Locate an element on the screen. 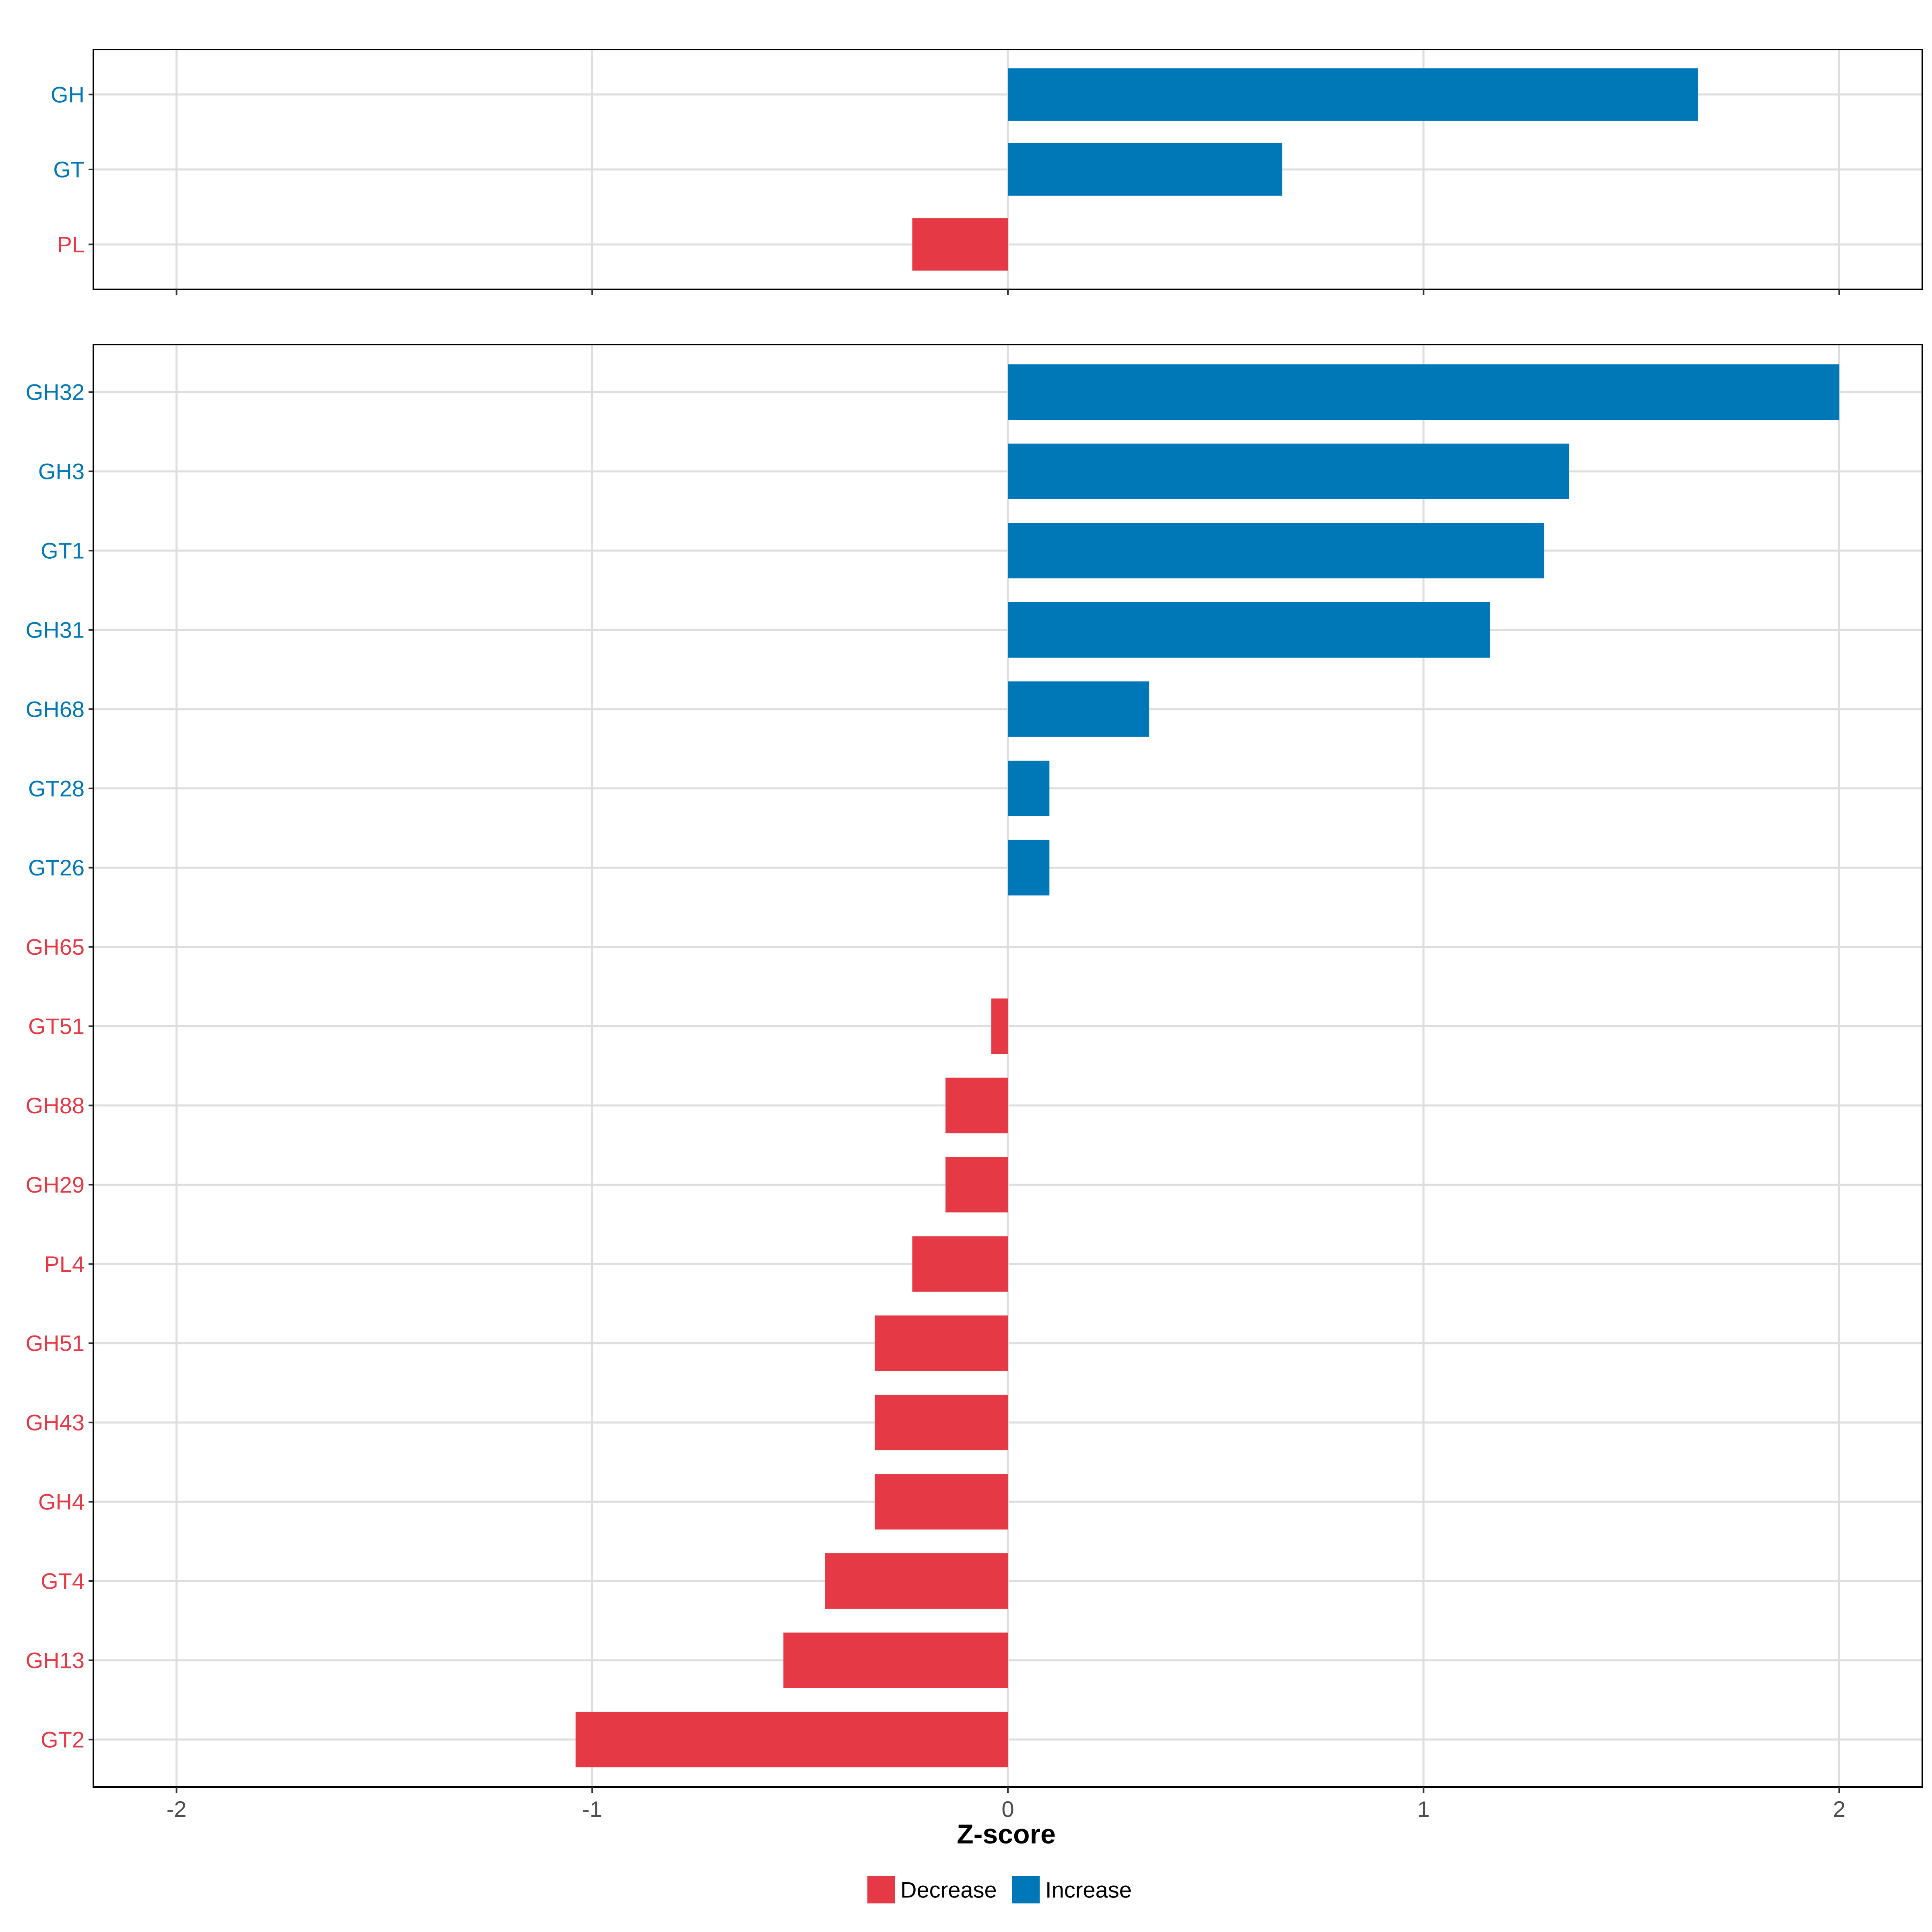 The width and height of the screenshot is (1932, 1932). legend-label-increase: Increase is located at coordinates (1088, 1890).